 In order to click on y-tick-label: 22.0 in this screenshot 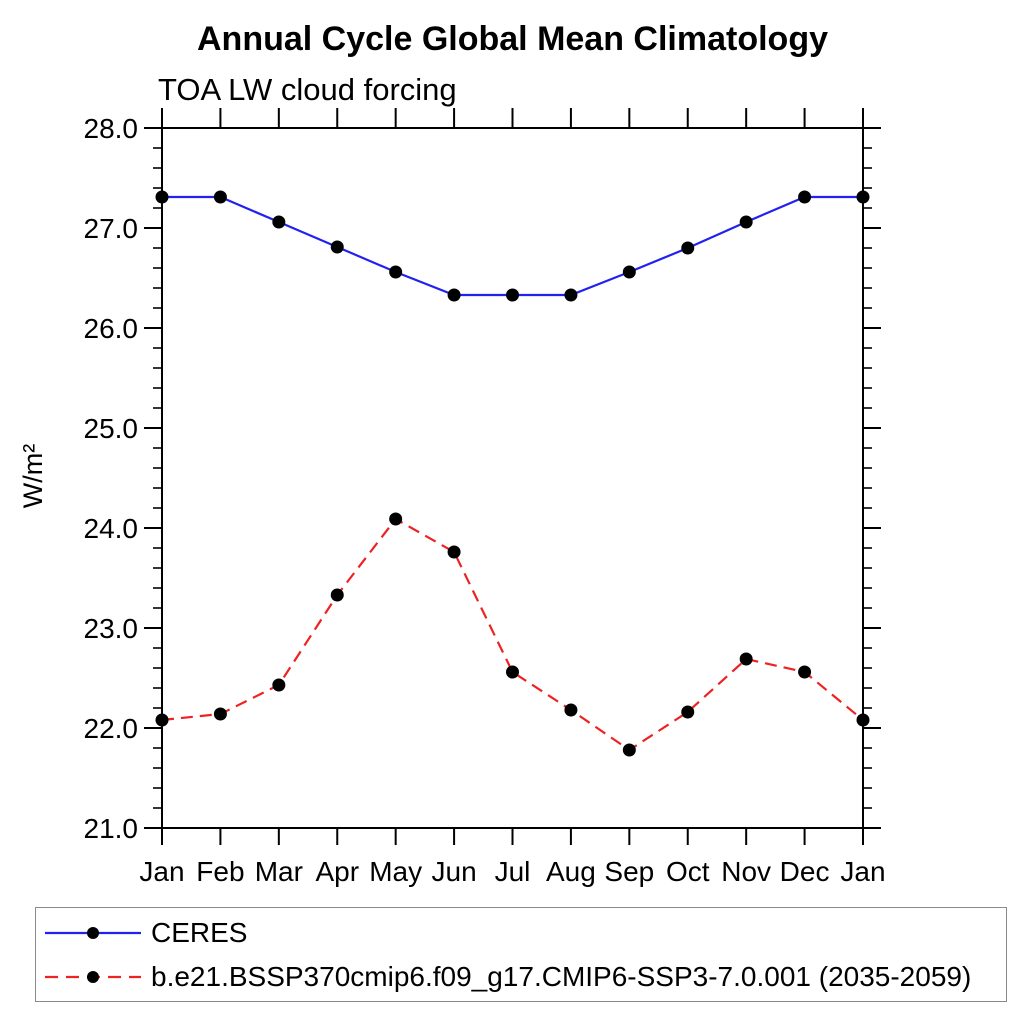, I will do `click(111, 728)`.